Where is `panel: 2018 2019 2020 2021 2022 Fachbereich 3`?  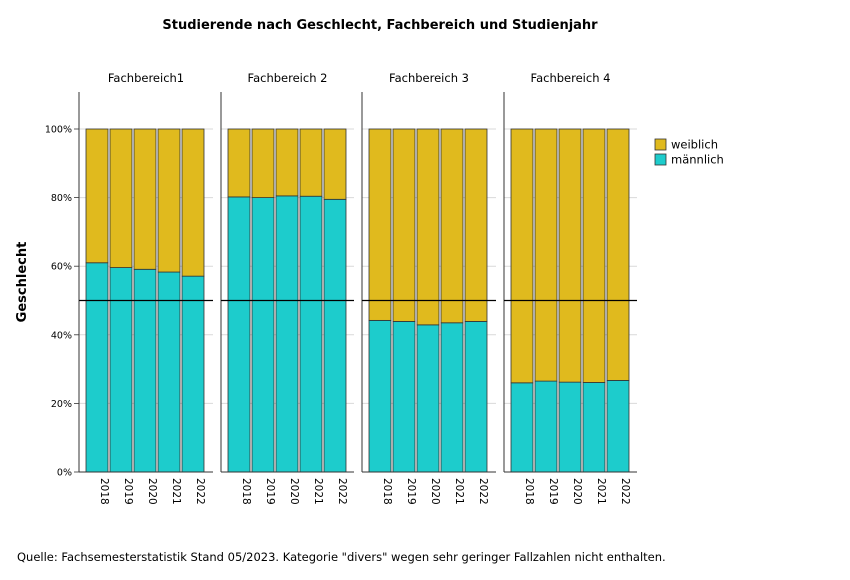
panel: 2018 2019 2020 2021 2022 Fachbereich 3 is located at coordinates (428, 288).